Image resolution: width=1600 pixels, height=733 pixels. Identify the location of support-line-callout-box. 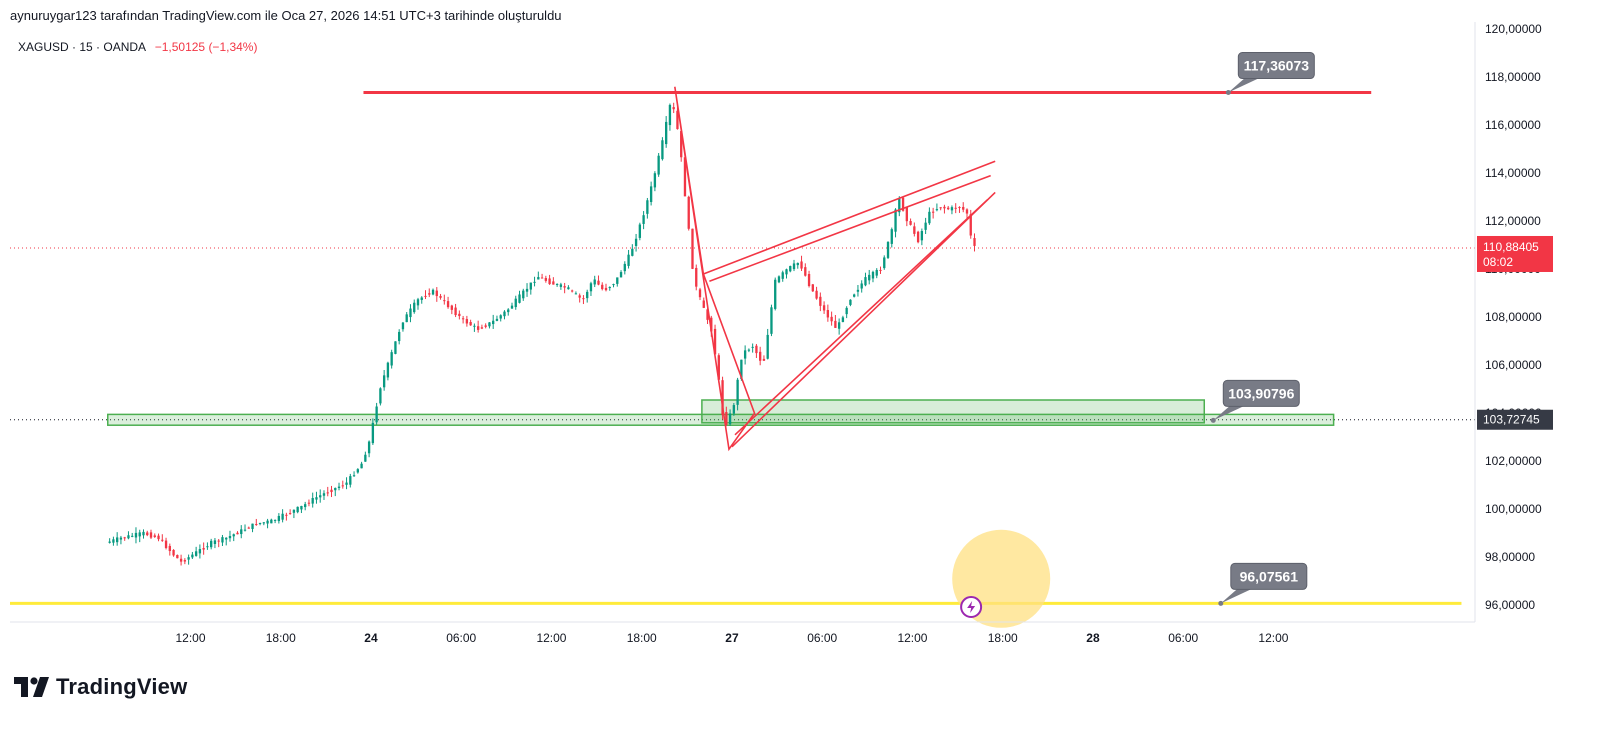
(1269, 576).